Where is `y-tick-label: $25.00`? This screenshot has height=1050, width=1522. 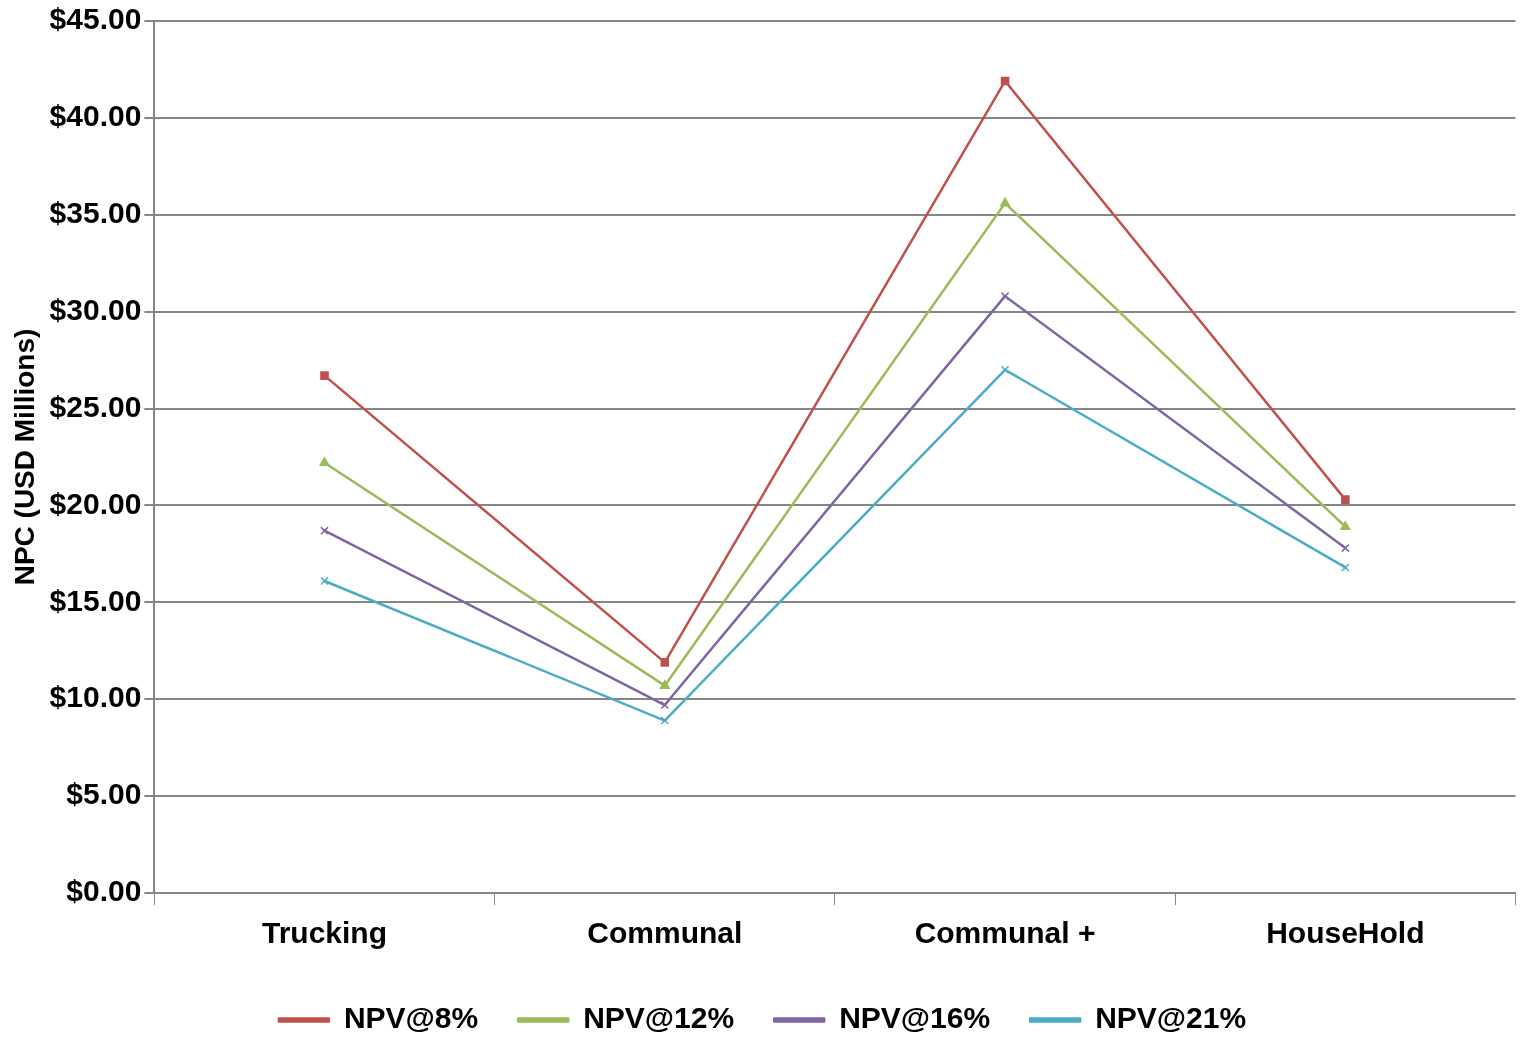 y-tick-label: $25.00 is located at coordinates (95, 406).